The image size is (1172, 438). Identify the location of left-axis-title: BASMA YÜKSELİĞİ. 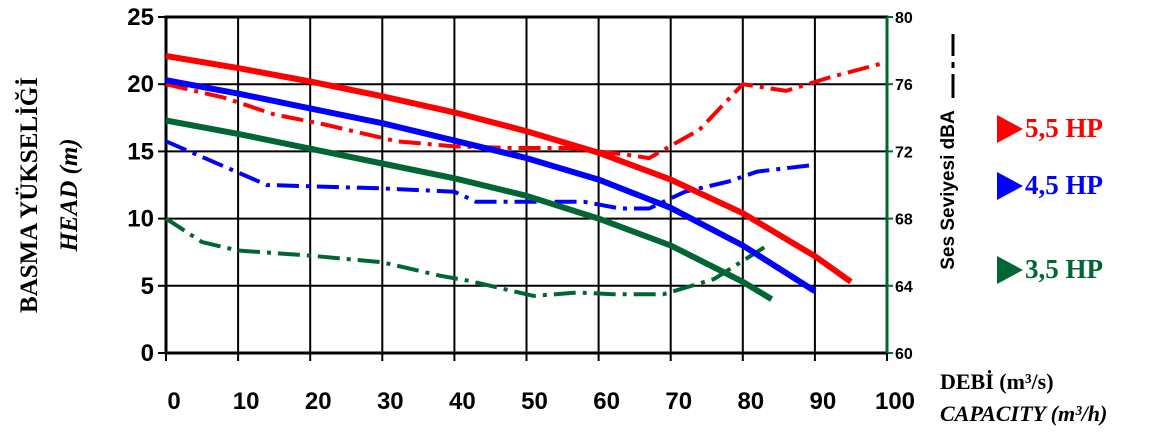
(30, 195).